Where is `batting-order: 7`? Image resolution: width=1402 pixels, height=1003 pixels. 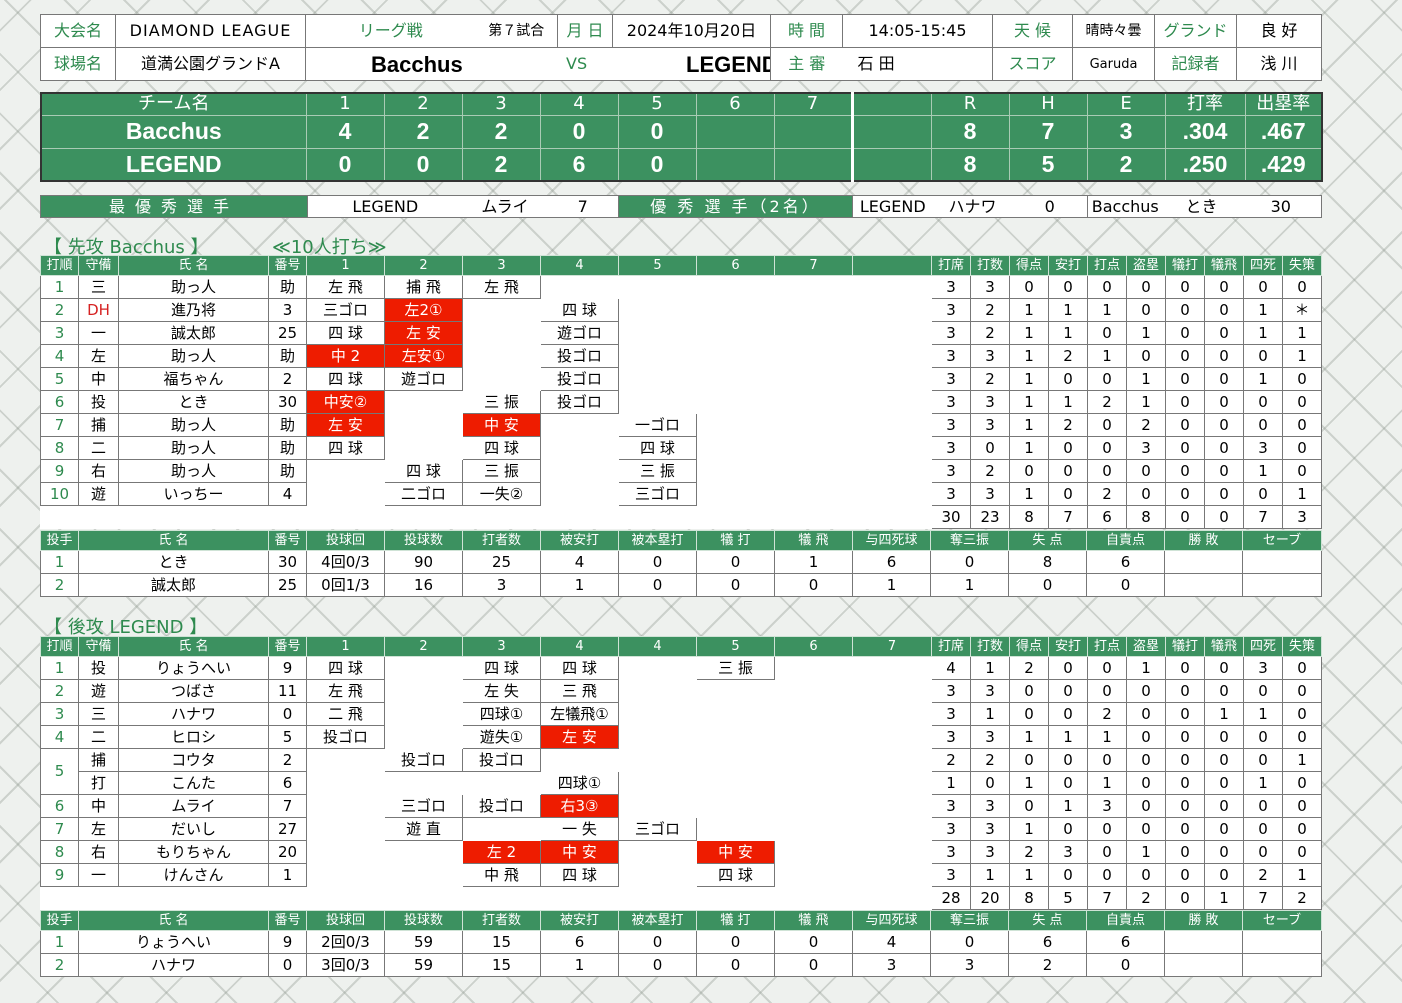 batting-order: 7 is located at coordinates (59, 829).